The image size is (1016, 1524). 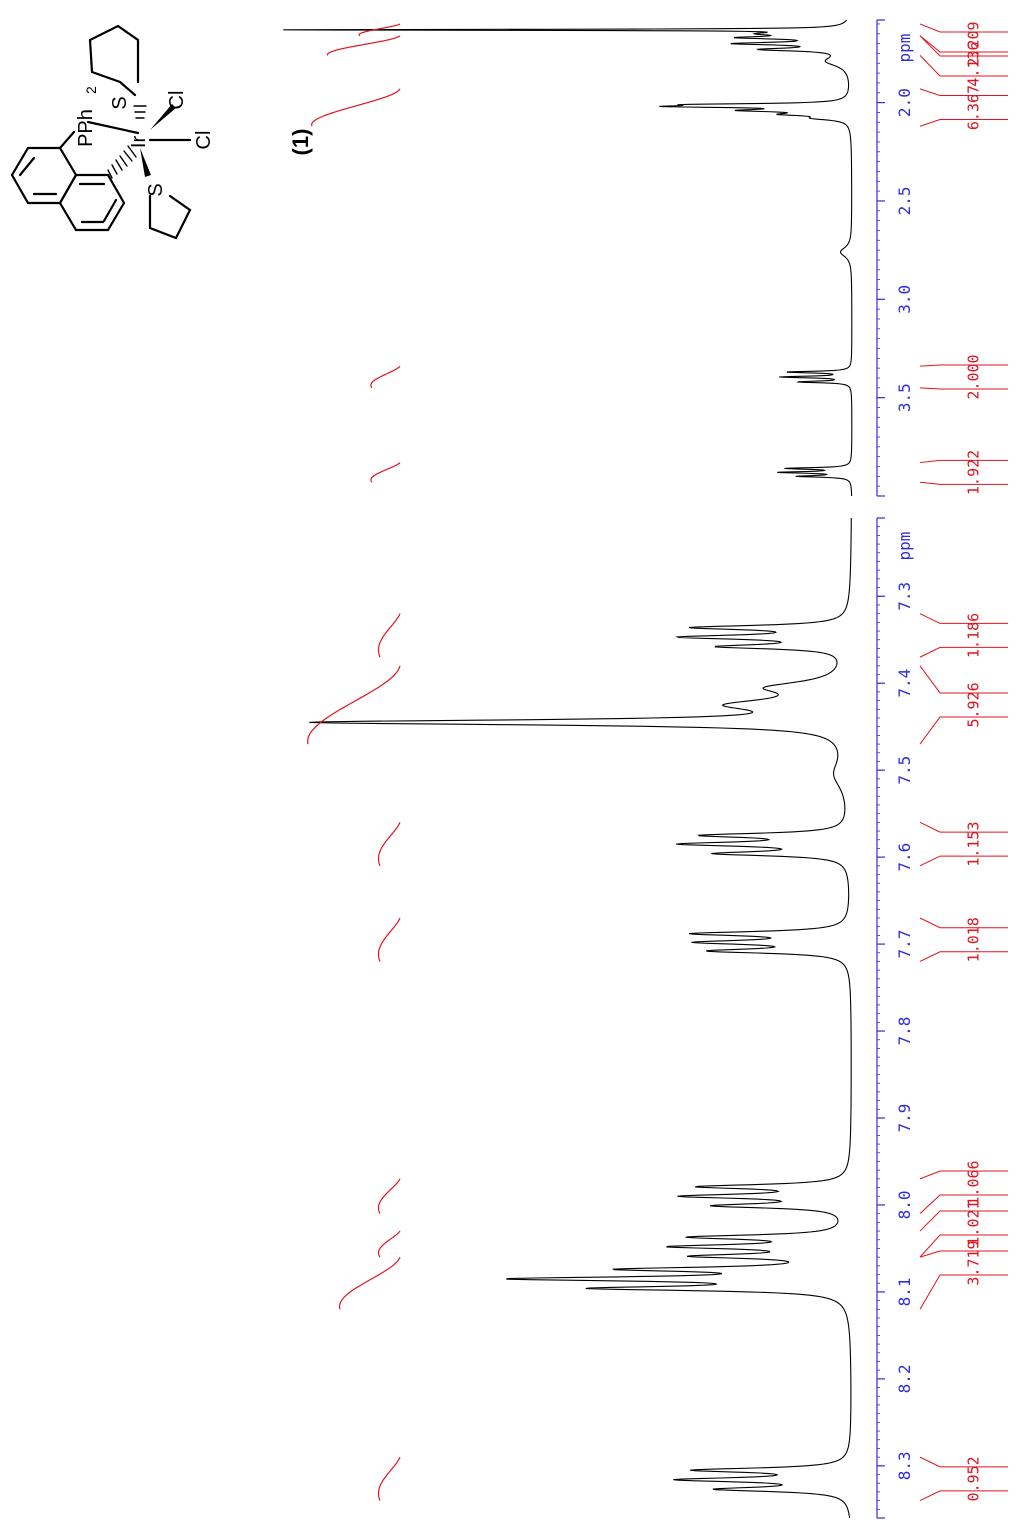 What do you see at coordinates (974, 635) in the screenshot?
I see `integral-value-label: 1.186` at bounding box center [974, 635].